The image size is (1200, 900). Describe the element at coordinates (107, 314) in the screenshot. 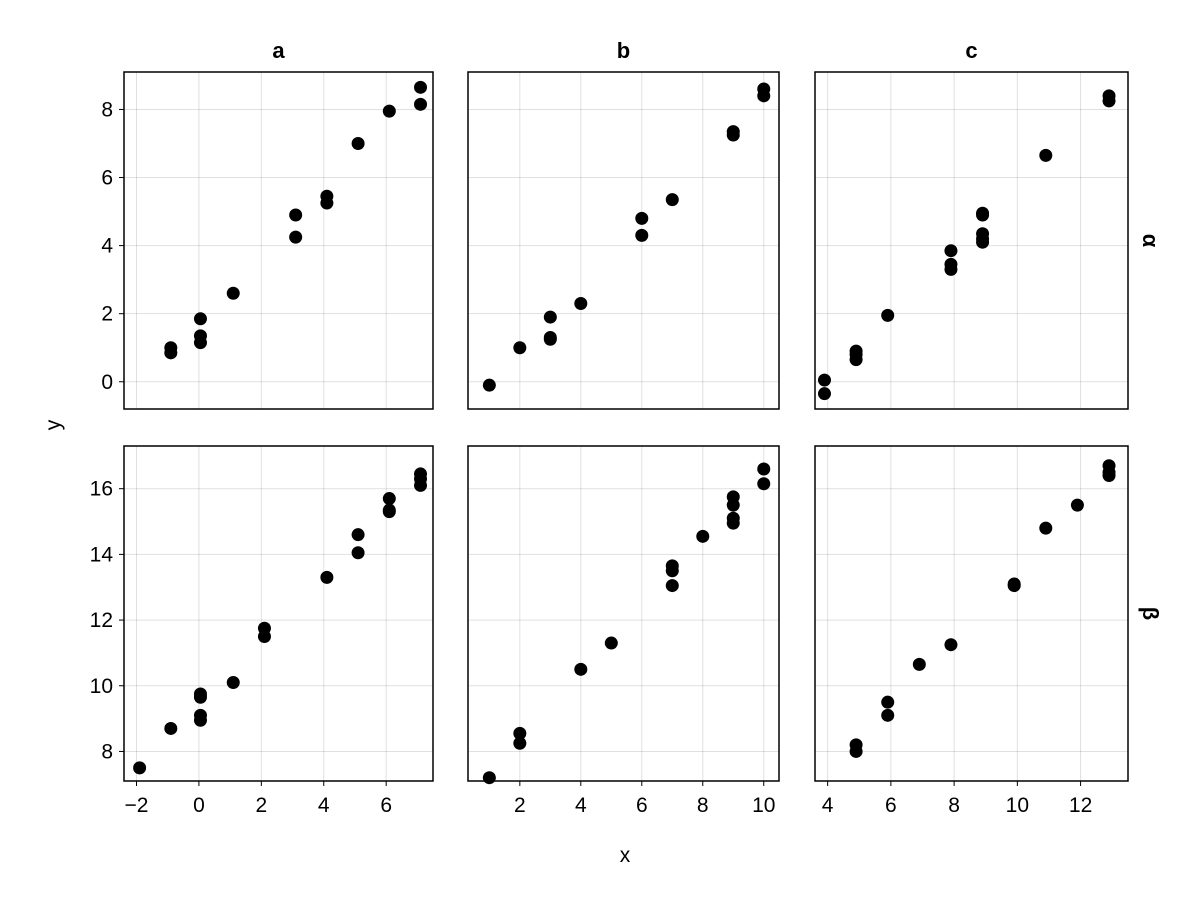

I see `y-tick-label: 2` at that location.